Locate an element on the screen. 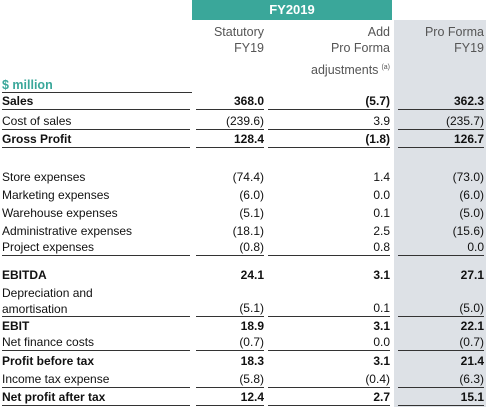 The height and width of the screenshot is (407, 486). row-label: Warehouse expenses is located at coordinates (60, 213).